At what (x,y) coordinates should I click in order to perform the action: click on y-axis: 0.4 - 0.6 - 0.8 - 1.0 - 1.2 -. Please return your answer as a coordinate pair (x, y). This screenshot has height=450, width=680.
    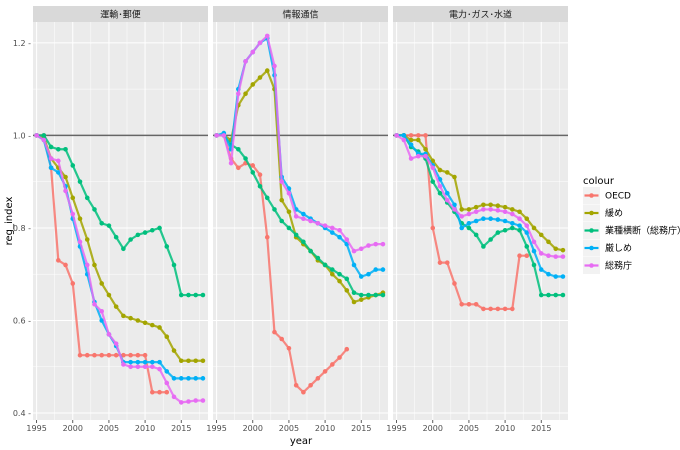
    Looking at the image, I should click on (22, 228).